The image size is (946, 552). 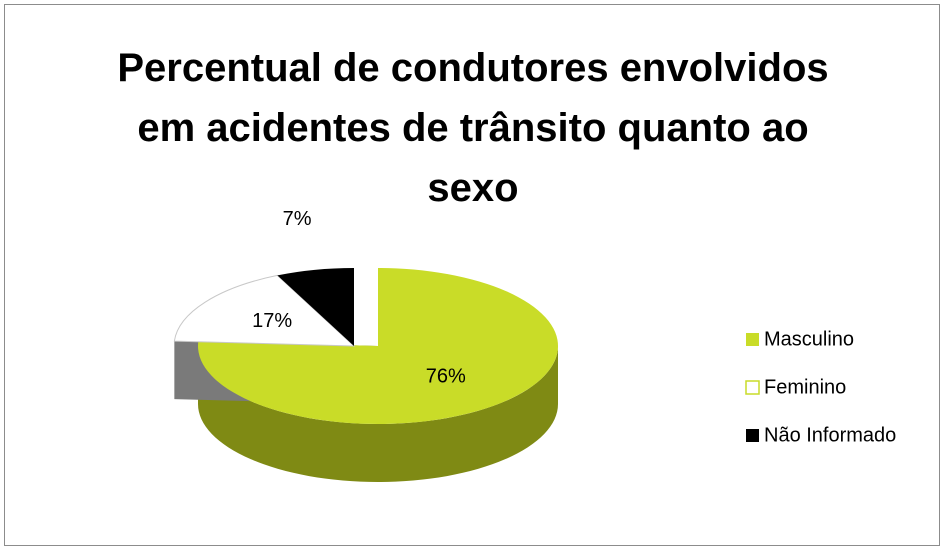 What do you see at coordinates (297, 219) in the screenshot?
I see `data-label: 7%` at bounding box center [297, 219].